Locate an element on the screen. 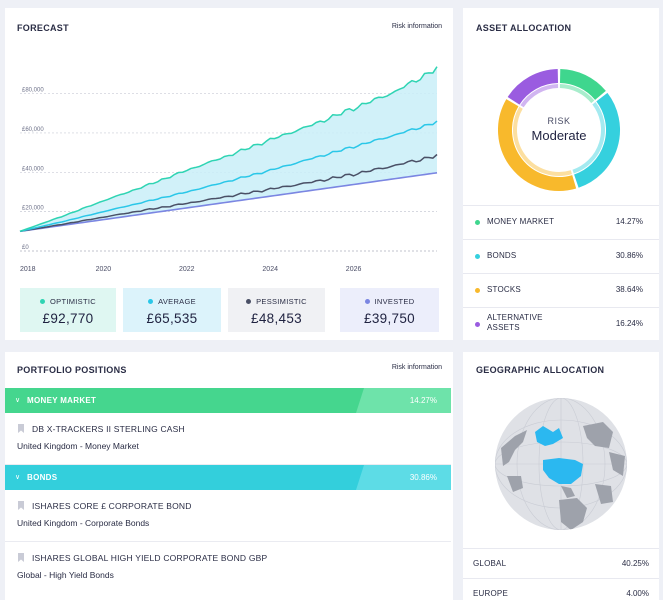 The image size is (663, 600). geo-global-label: GLOBAL is located at coordinates (490, 563).